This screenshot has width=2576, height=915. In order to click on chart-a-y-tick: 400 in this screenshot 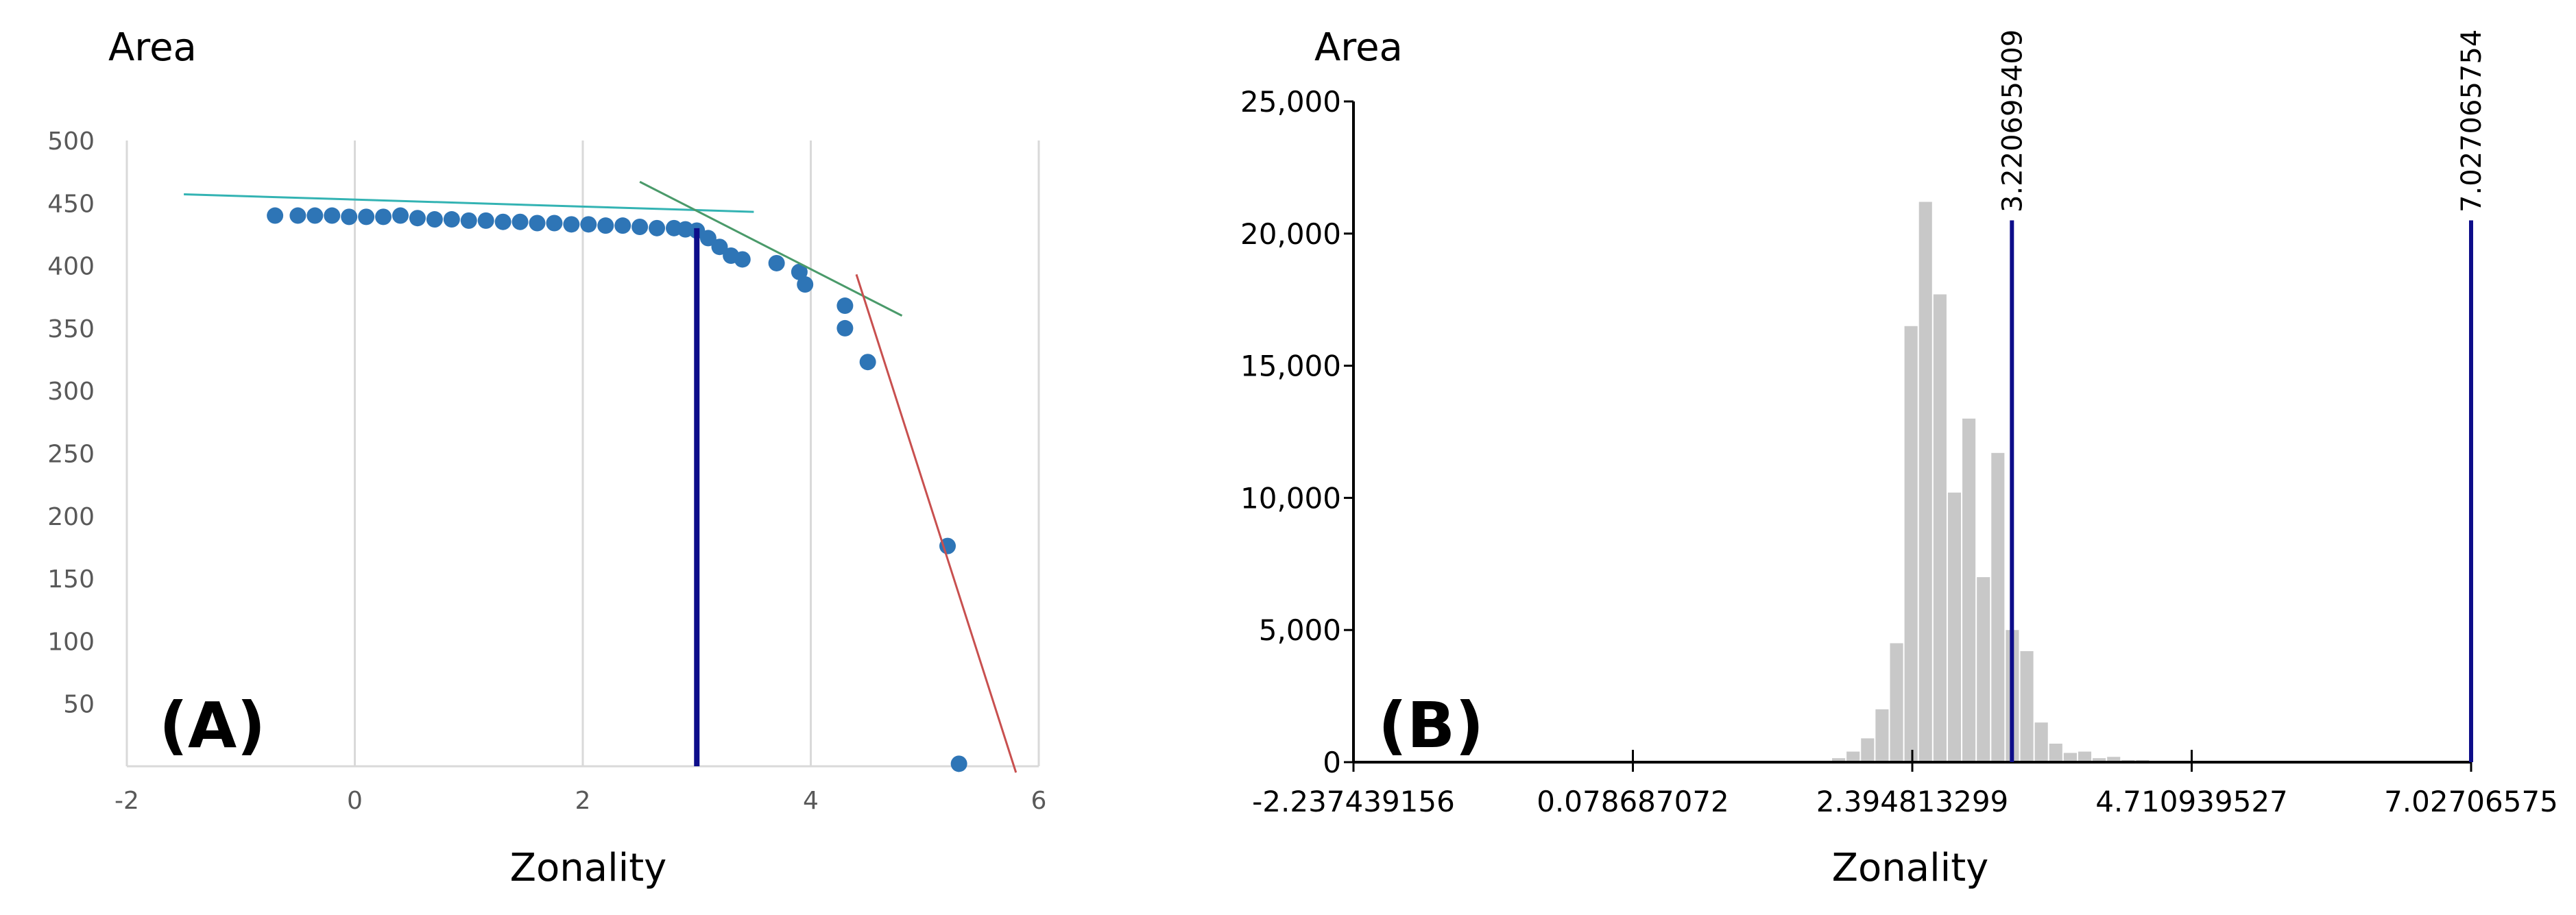, I will do `click(71, 267)`.